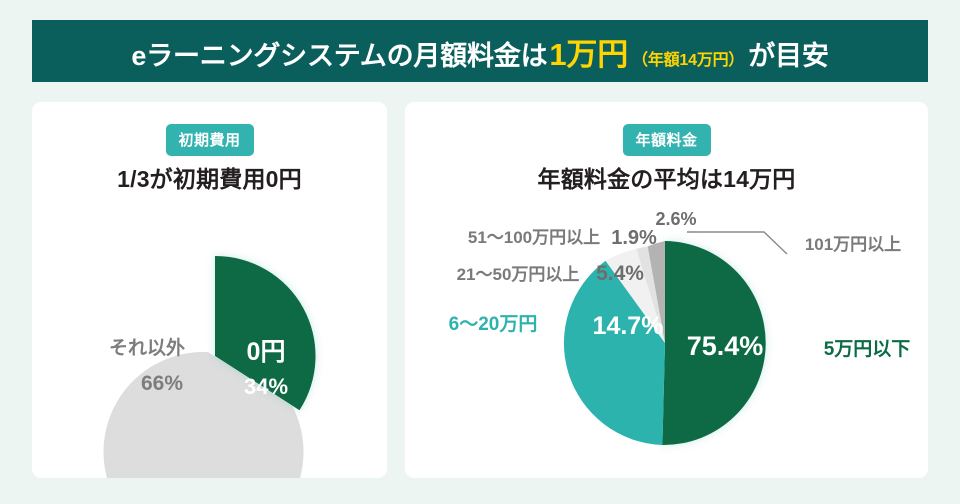 This screenshot has height=504, width=960. I want to click on pie-label-6-20man-value: 14.7%, so click(628, 326).